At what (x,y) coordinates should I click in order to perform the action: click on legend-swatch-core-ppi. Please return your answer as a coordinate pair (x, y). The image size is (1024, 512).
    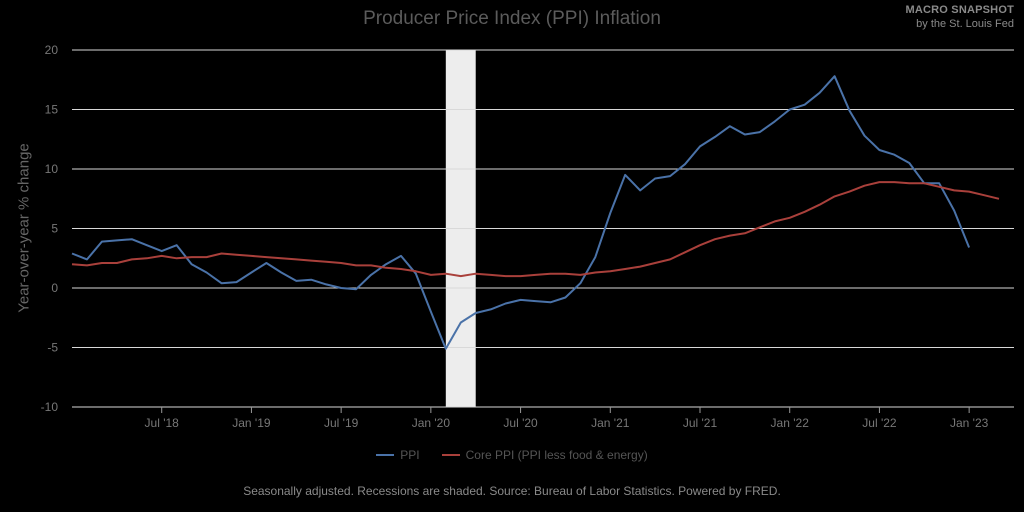
    Looking at the image, I should click on (450, 455).